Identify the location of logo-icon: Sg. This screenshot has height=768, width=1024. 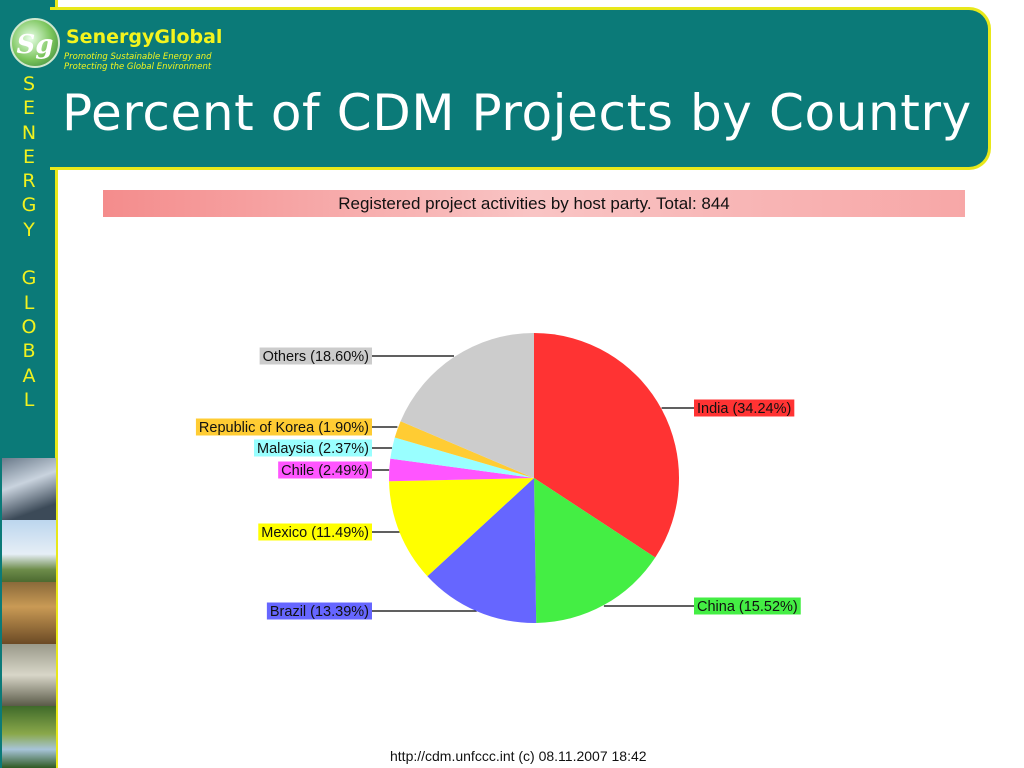
(35, 43).